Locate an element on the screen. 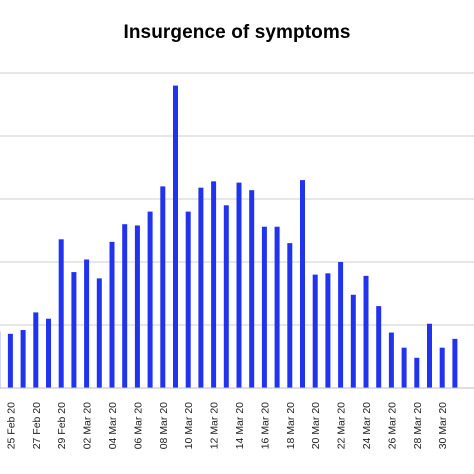 This screenshot has width=474, height=474. chart-title: Insurgence of symptoms is located at coordinates (237, 32).